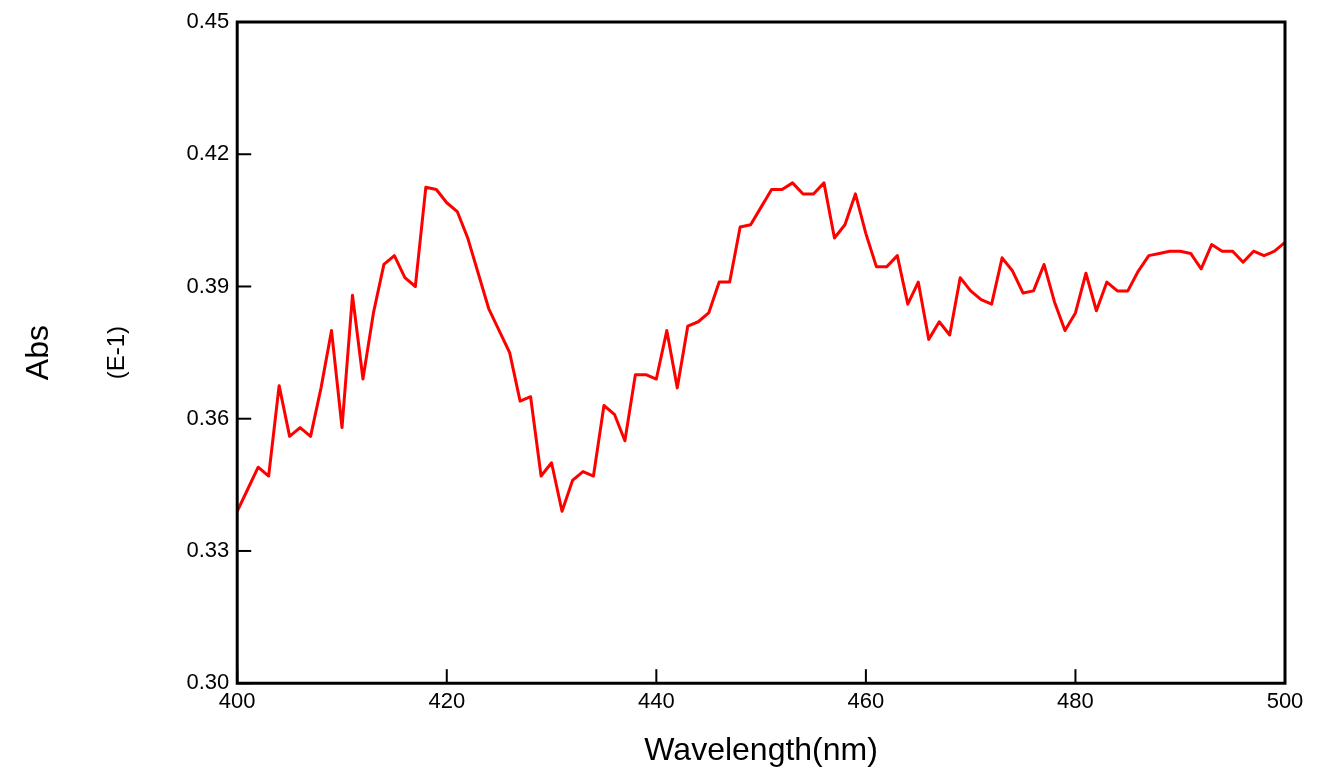 The width and height of the screenshot is (1317, 770). What do you see at coordinates (115, 352) in the screenshot?
I see `text: (E-1)` at bounding box center [115, 352].